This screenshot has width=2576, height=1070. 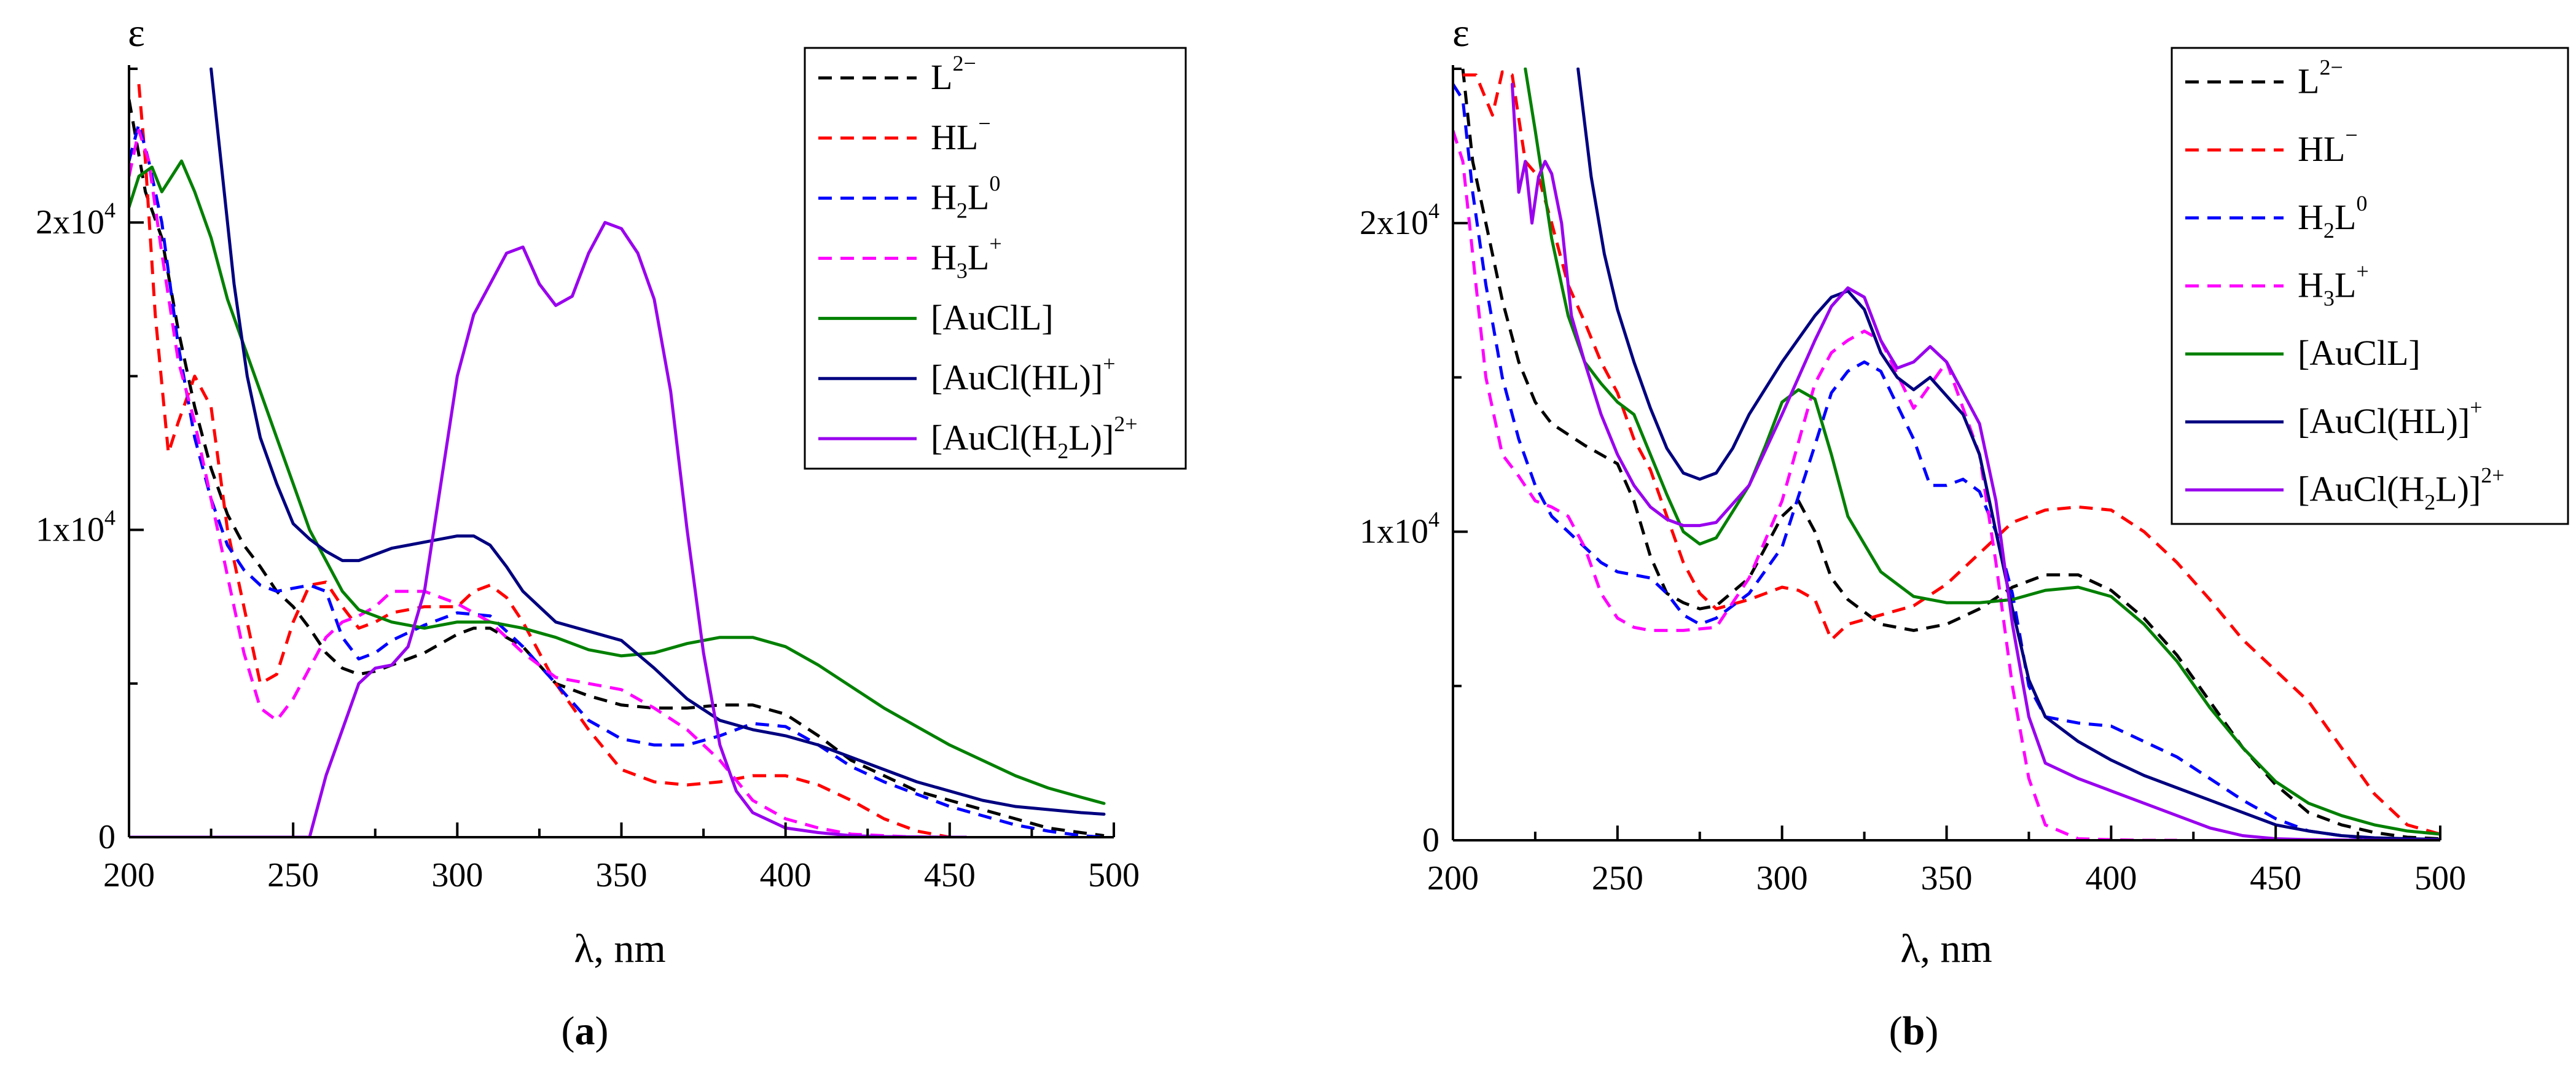 I want to click on panel-label: (a), so click(x=585, y=1031).